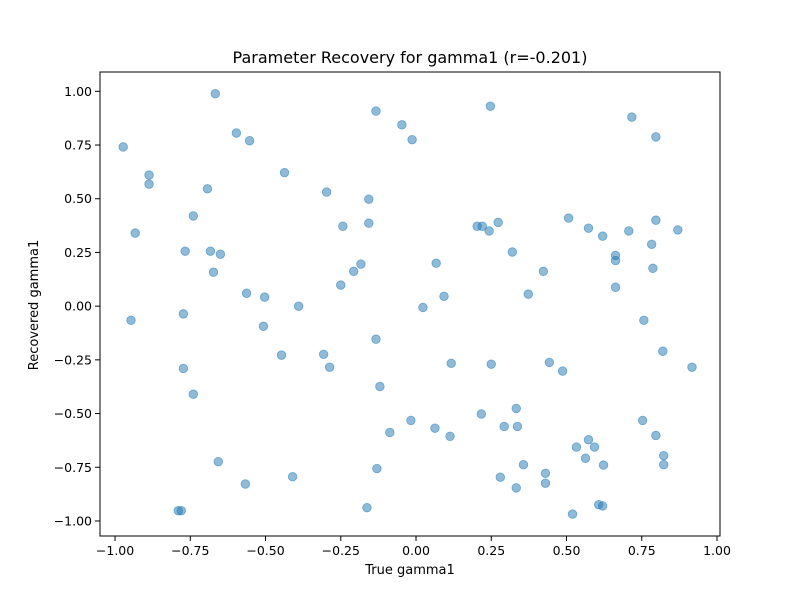  I want to click on y-tick-label: −0.25, so click(73, 359).